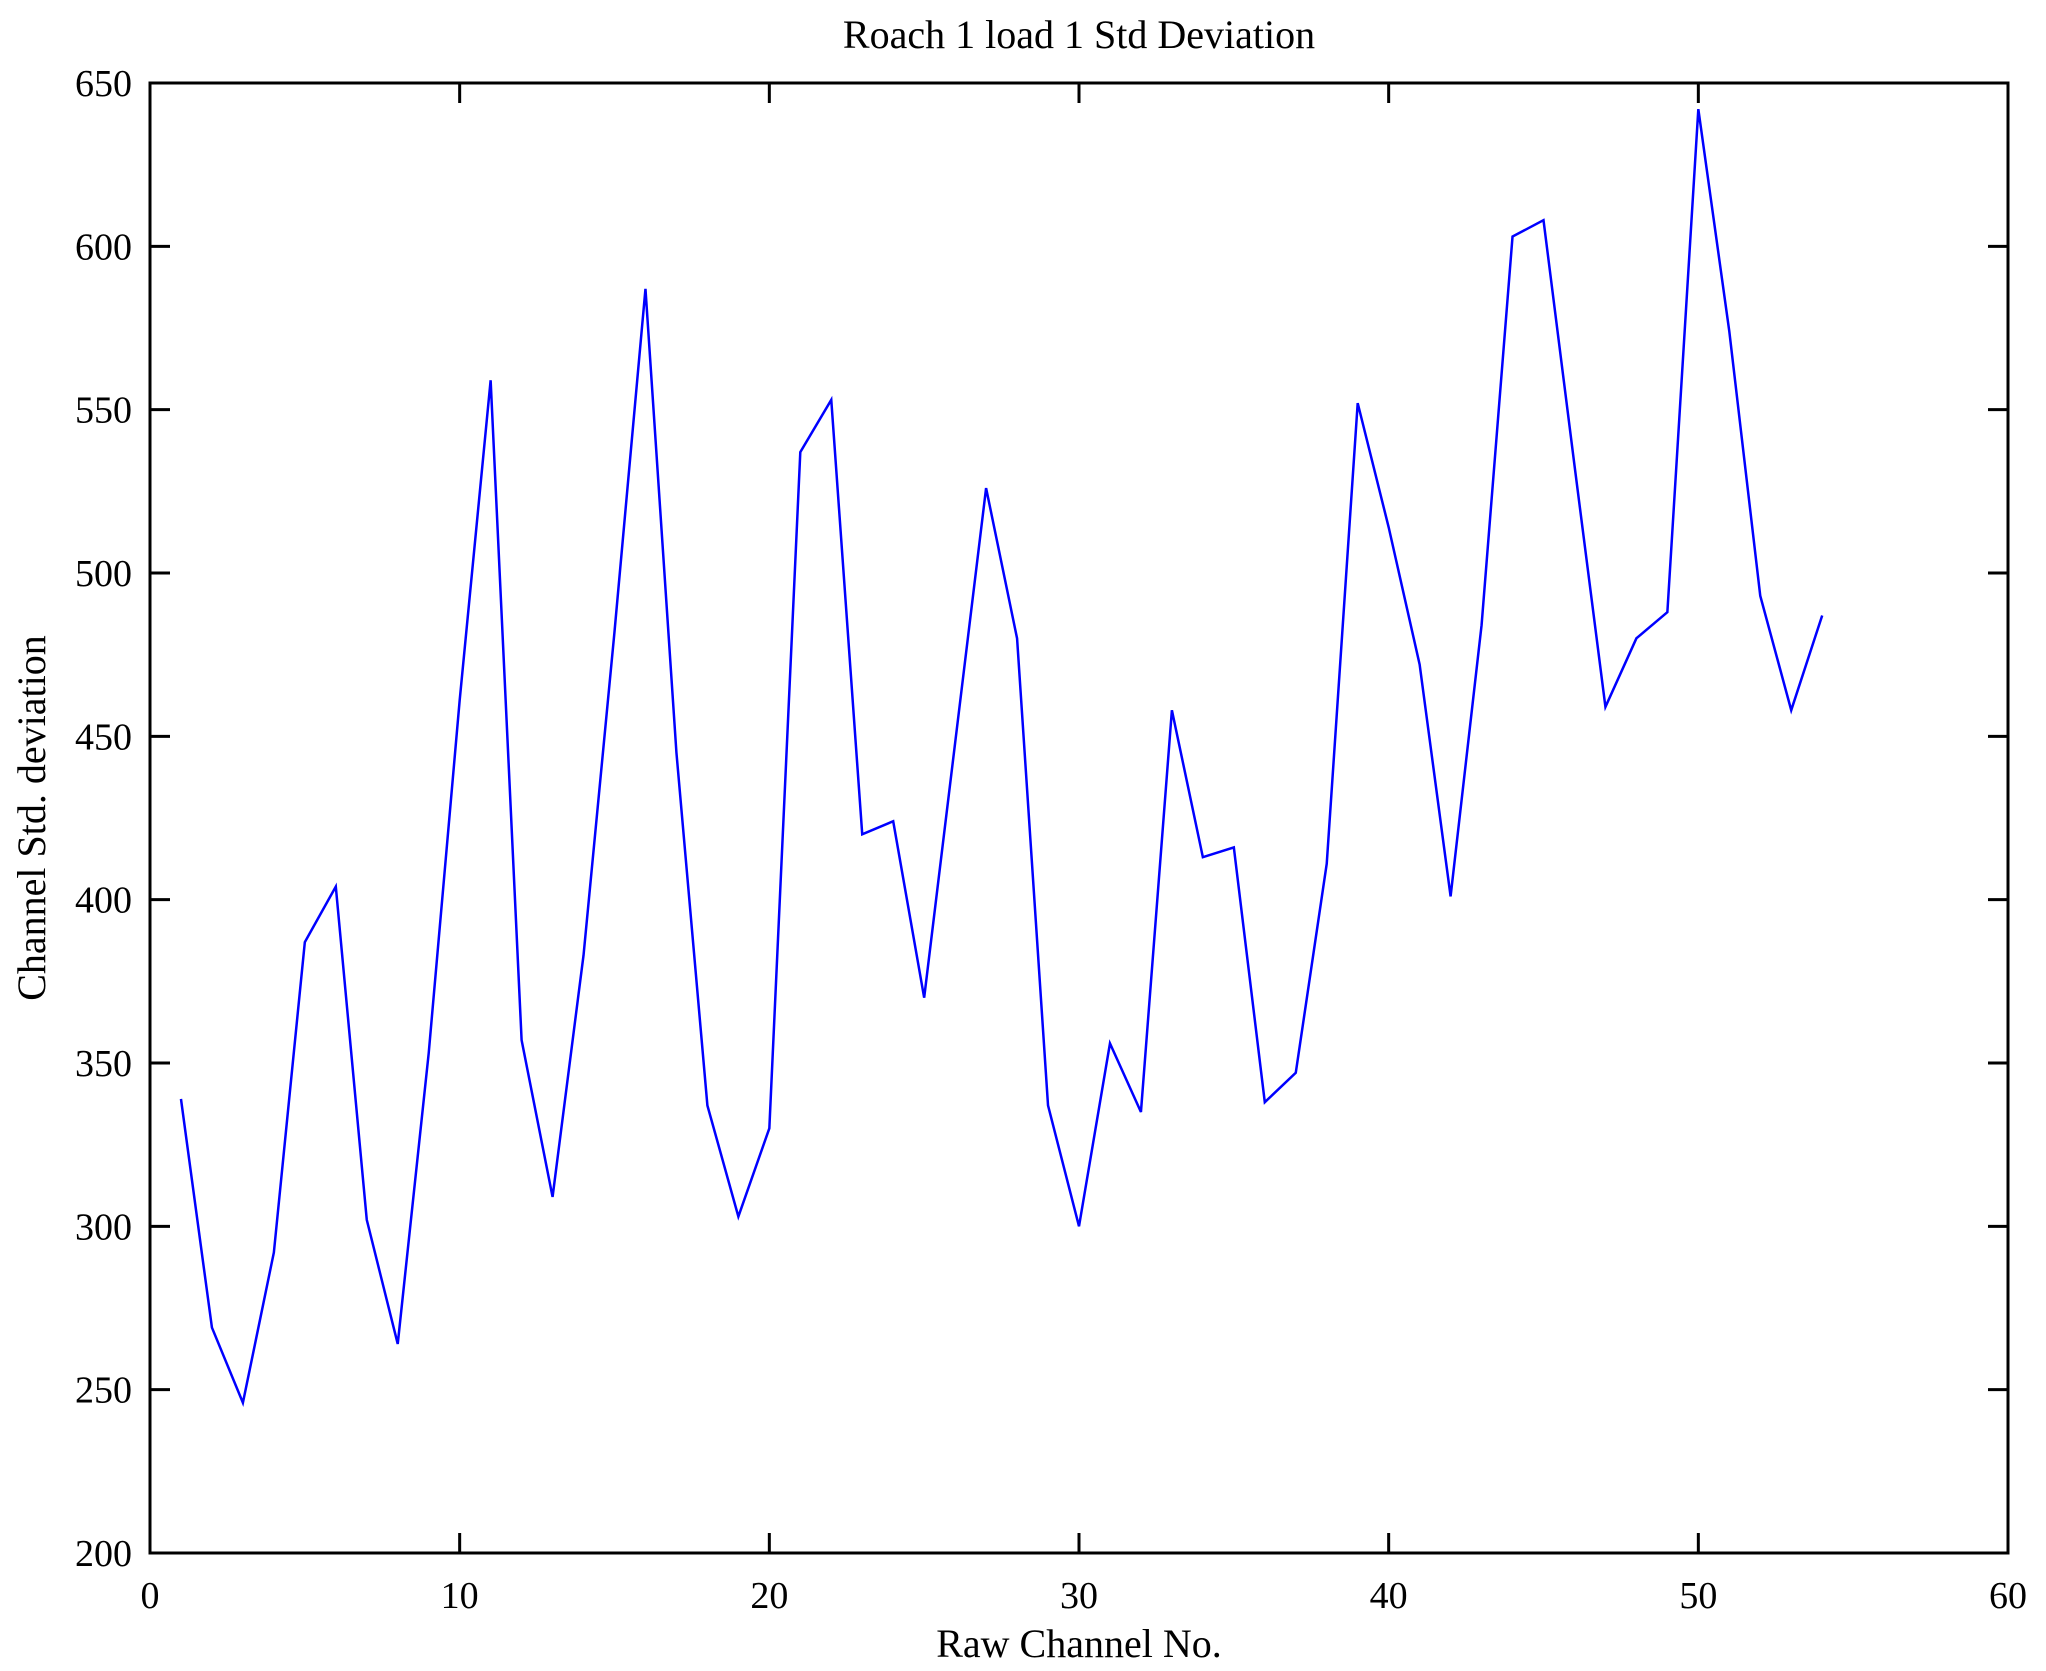 The width and height of the screenshot is (2046, 1671). Describe the element at coordinates (103, 737) in the screenshot. I see `y-tick-label: 450` at that location.